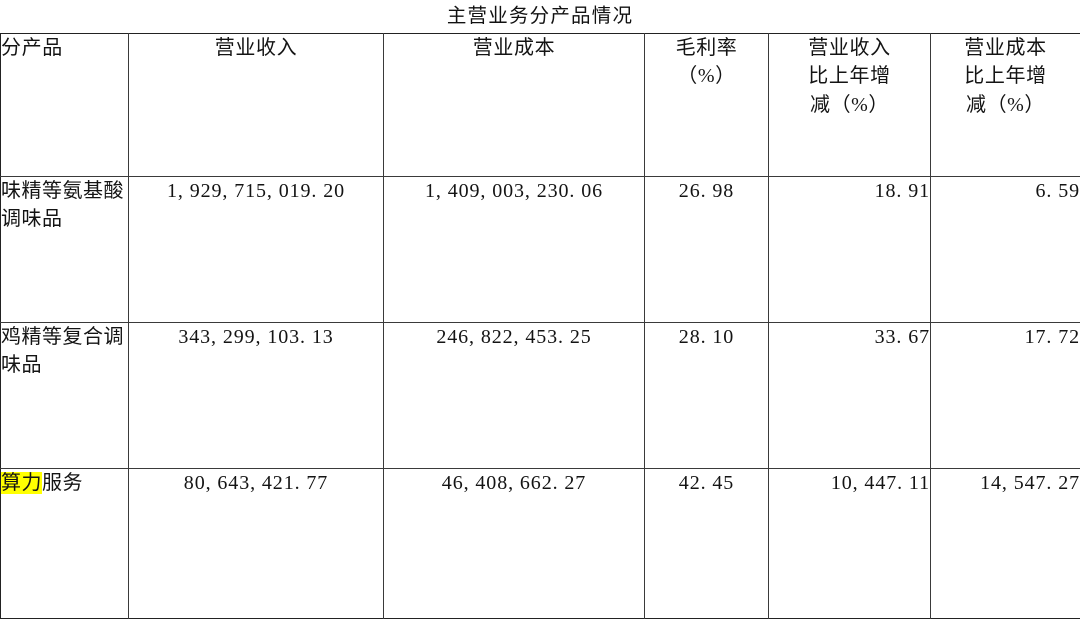 This screenshot has height=619, width=1080. Describe the element at coordinates (540, 16) in the screenshot. I see `page-title: 主营业务分产品情况` at that location.